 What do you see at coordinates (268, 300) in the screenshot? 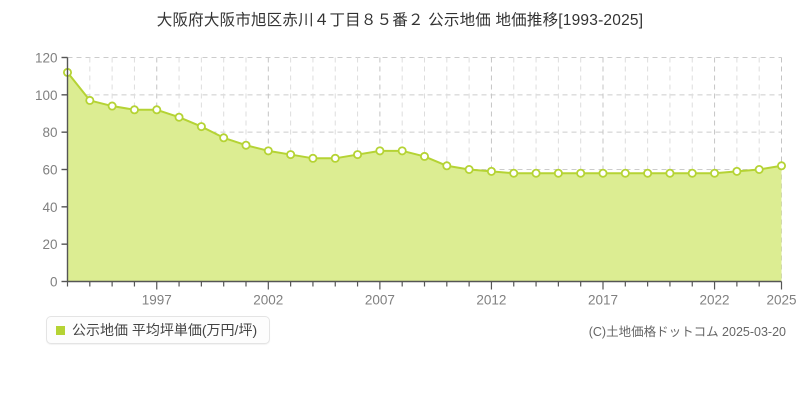
I see `x-tick-label: 2002` at bounding box center [268, 300].